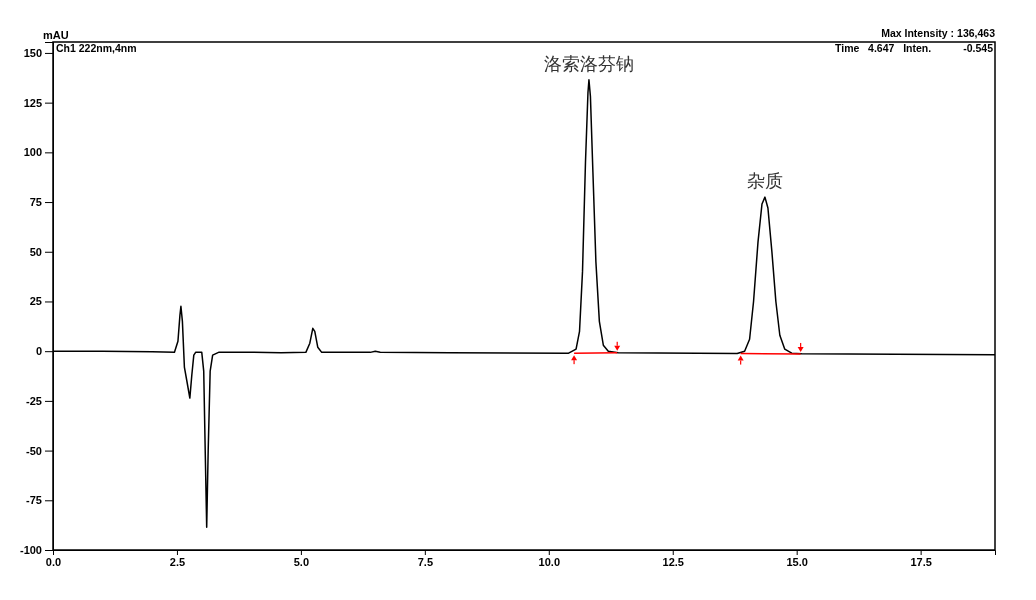 This screenshot has height=600, width=1036. I want to click on x-tick-label: 7.5, so click(425, 561).